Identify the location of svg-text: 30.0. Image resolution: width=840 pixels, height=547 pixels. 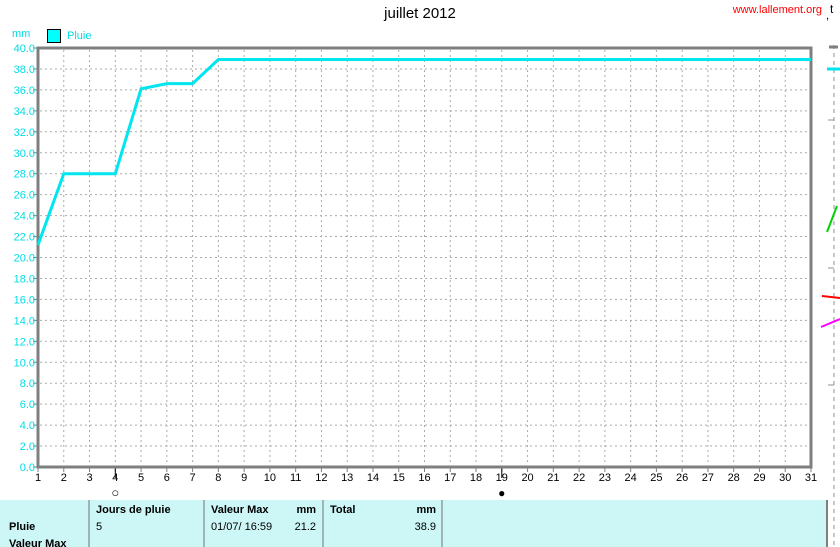
(24, 154).